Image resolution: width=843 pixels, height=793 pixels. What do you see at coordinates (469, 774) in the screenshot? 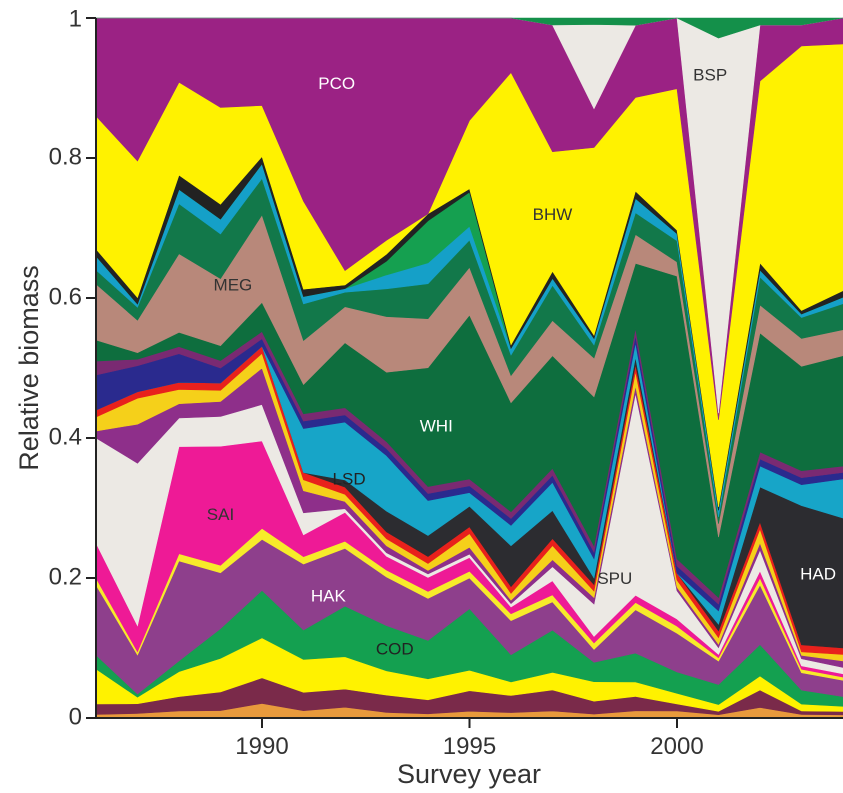
I see `x-axis-title: Survey year` at bounding box center [469, 774].